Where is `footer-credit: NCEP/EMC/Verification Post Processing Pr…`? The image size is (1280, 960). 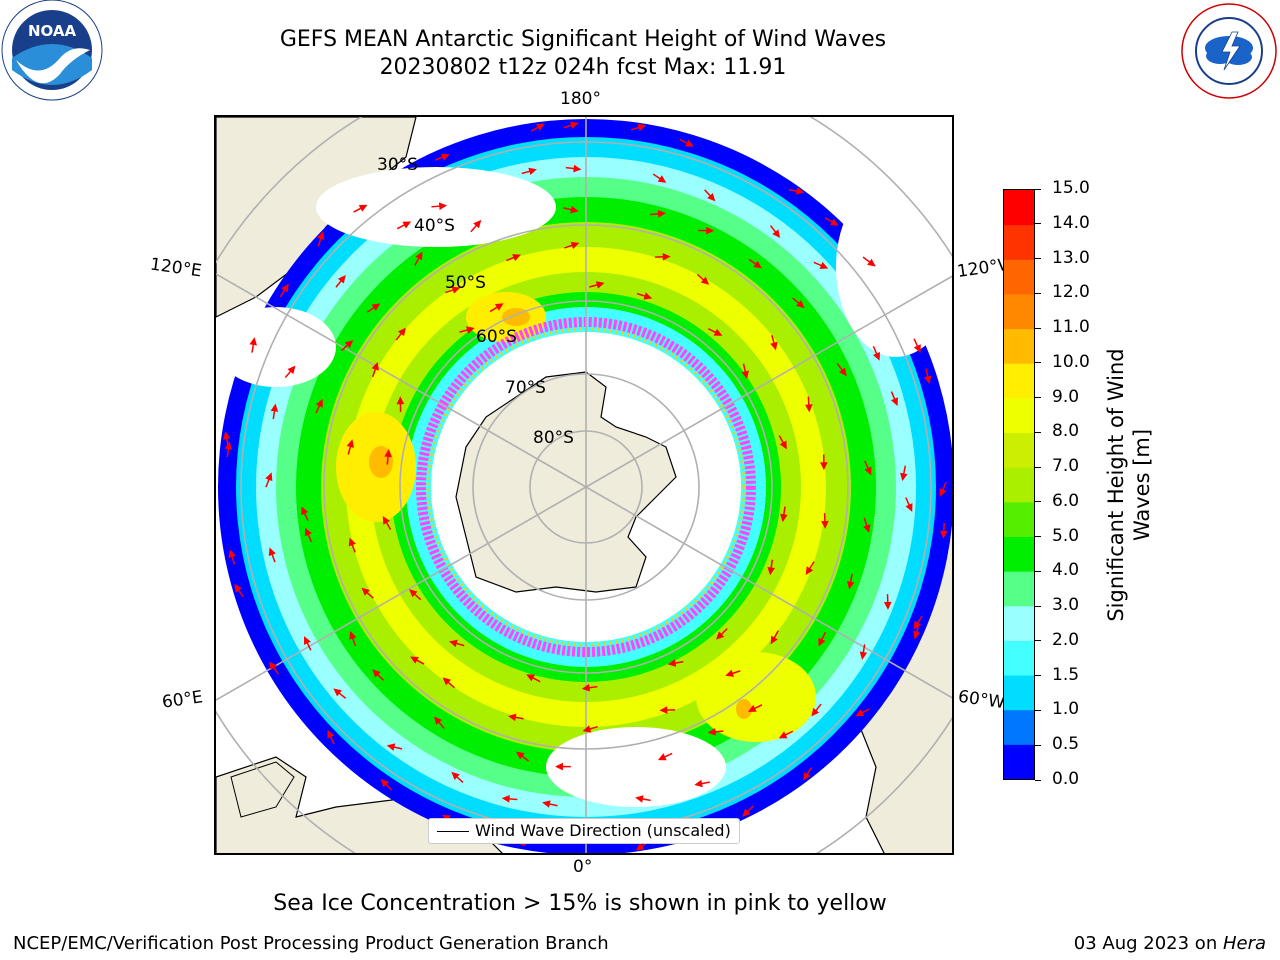 footer-credit: NCEP/EMC/Verification Post Processing Pr… is located at coordinates (311, 943).